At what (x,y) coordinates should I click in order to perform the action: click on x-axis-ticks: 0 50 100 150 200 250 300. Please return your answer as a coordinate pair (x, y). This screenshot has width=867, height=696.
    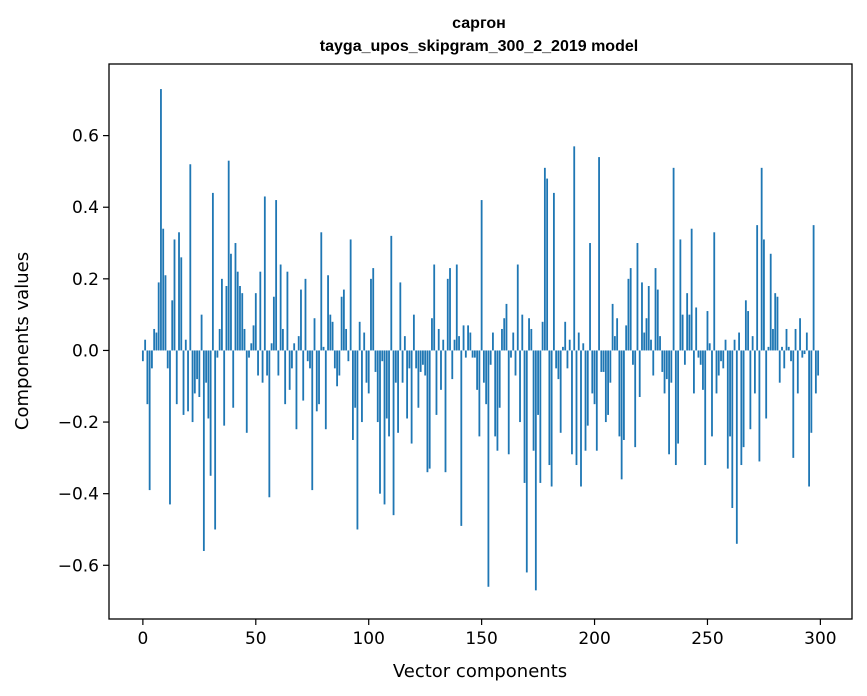
    Looking at the image, I should click on (487, 634).